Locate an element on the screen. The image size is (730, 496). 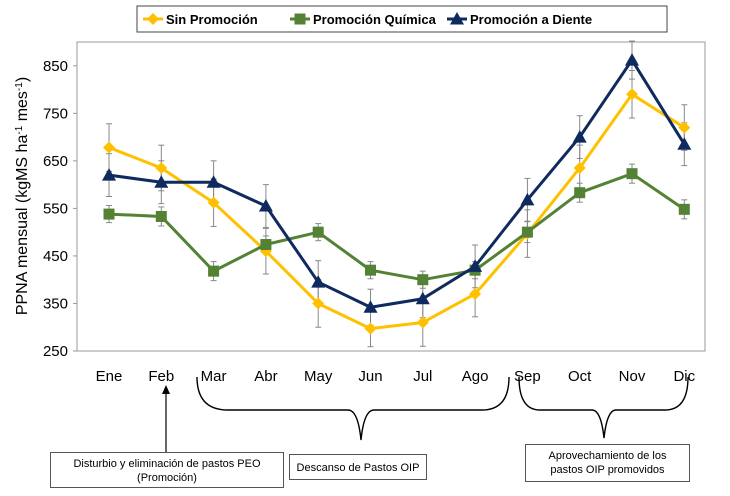
legend-label-promocion-a-diente: Promoción a Diente is located at coordinates (531, 19).